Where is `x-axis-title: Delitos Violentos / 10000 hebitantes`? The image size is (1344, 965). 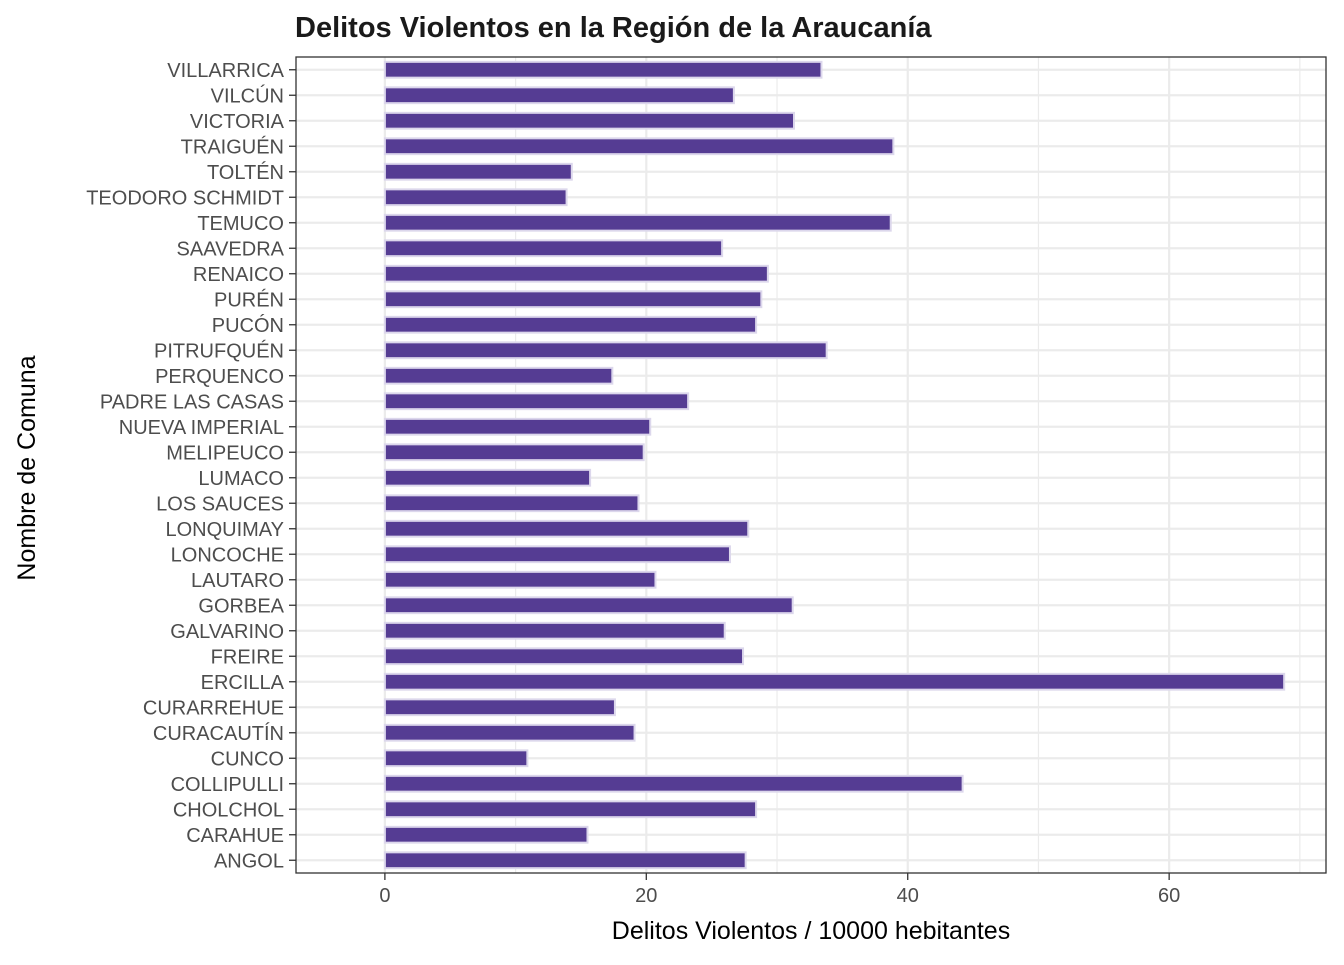
x-axis-title: Delitos Violentos / 10000 hebitantes is located at coordinates (811, 931).